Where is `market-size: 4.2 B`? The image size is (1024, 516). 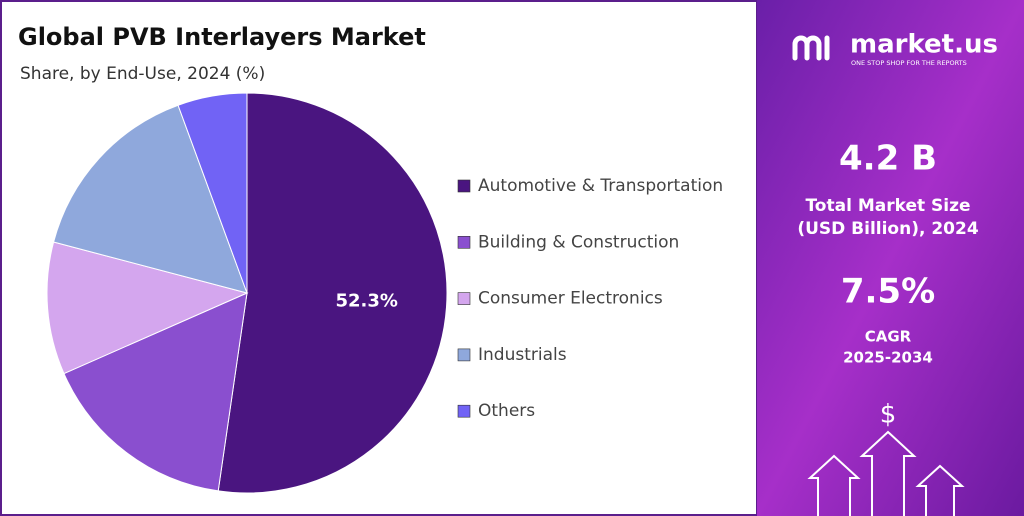 market-size: 4.2 B is located at coordinates (888, 159).